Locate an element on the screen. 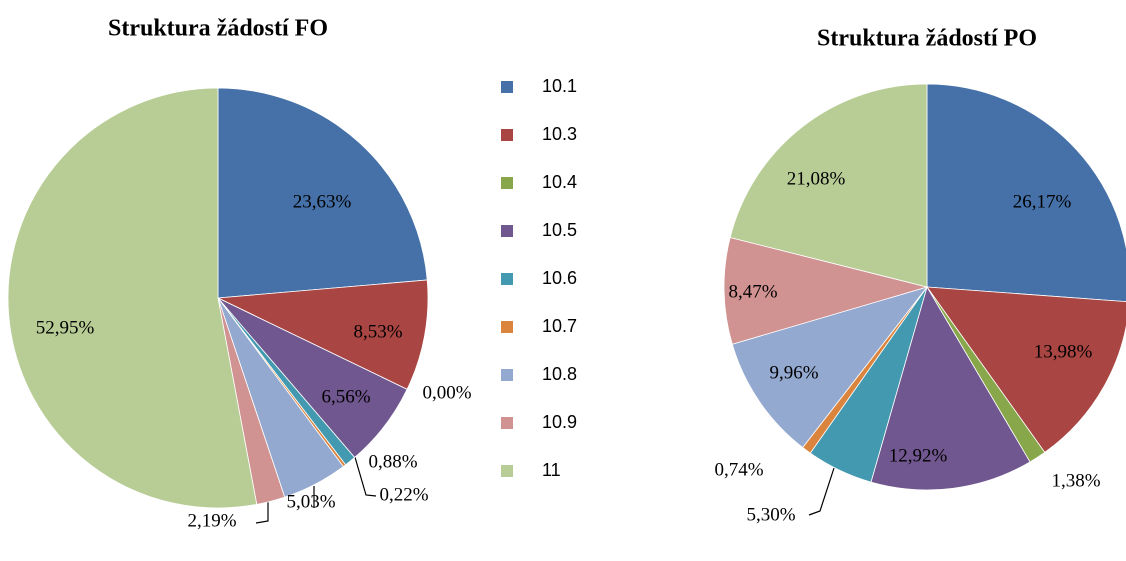 This screenshot has height=561, width=1126. data-label: 5,03% is located at coordinates (310, 501).